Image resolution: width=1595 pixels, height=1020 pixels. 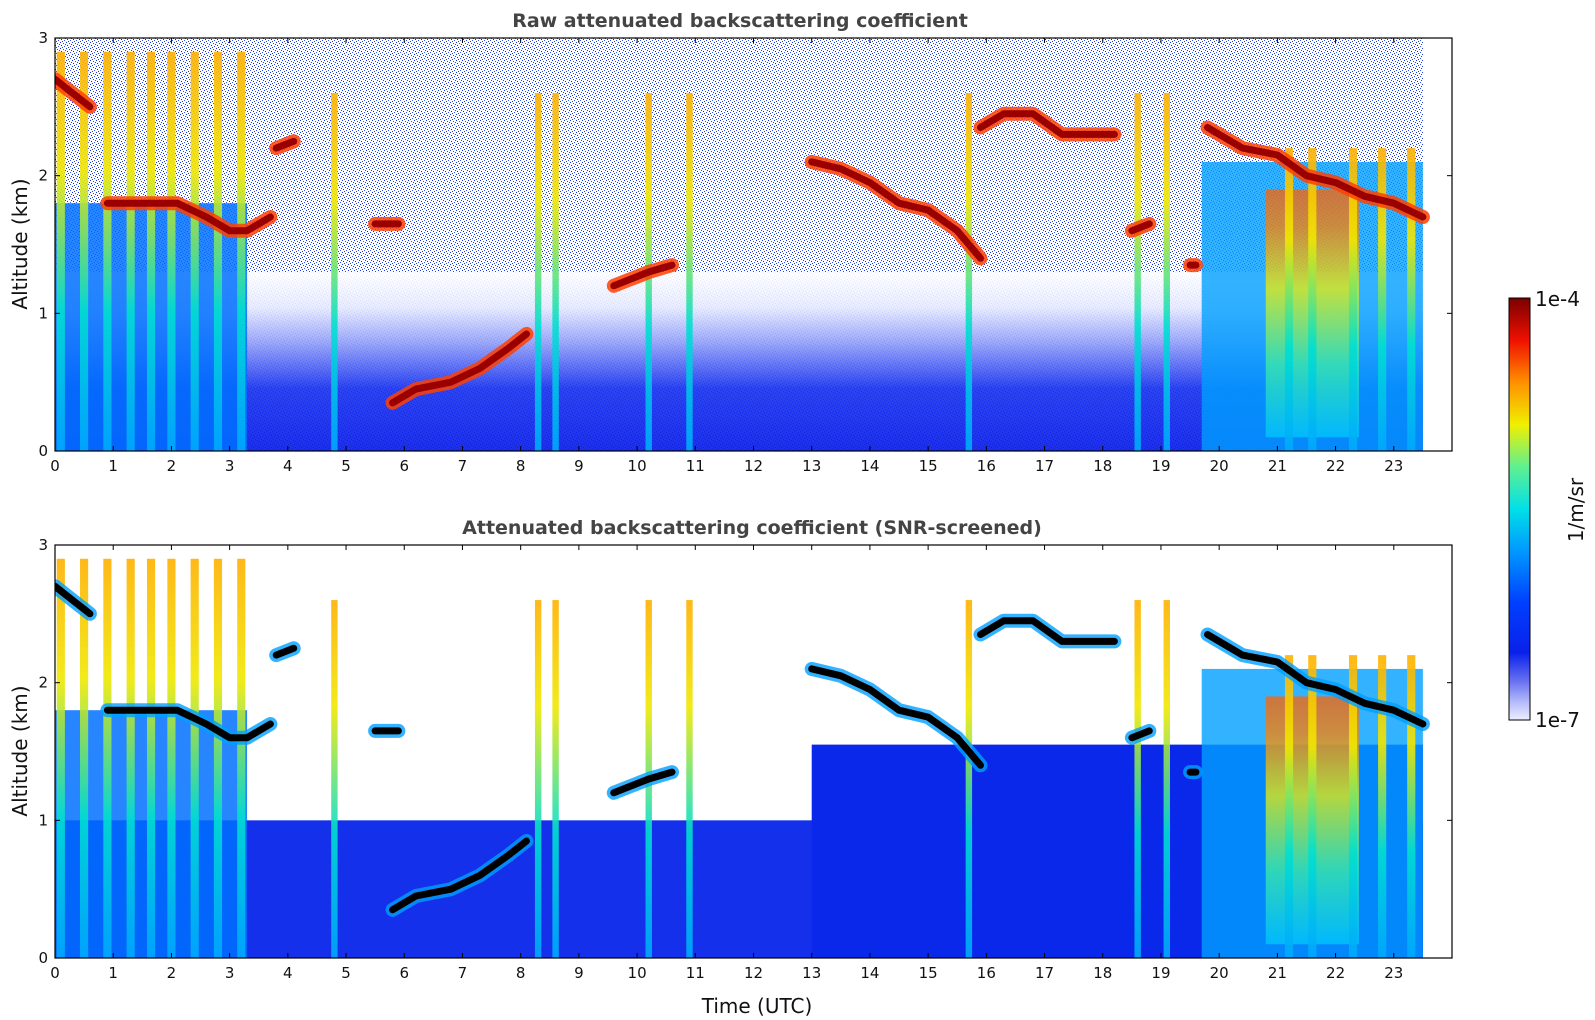 What do you see at coordinates (1557, 299) in the screenshot?
I see `colorbar-max-label: 1e-4` at bounding box center [1557, 299].